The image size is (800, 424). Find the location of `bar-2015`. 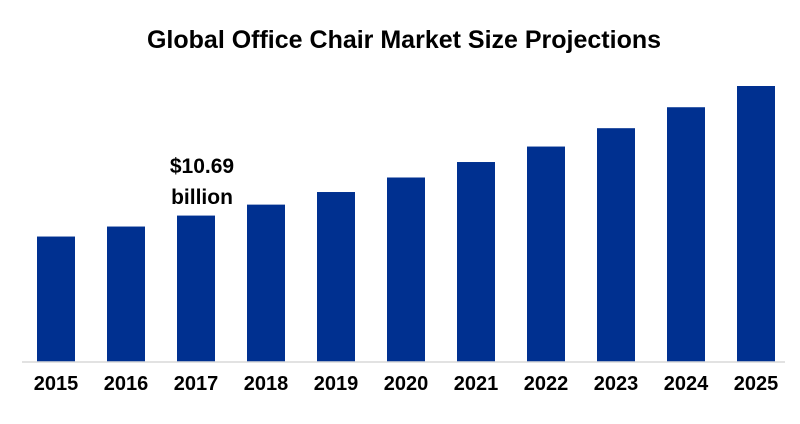

bar-2015 is located at coordinates (56, 299).